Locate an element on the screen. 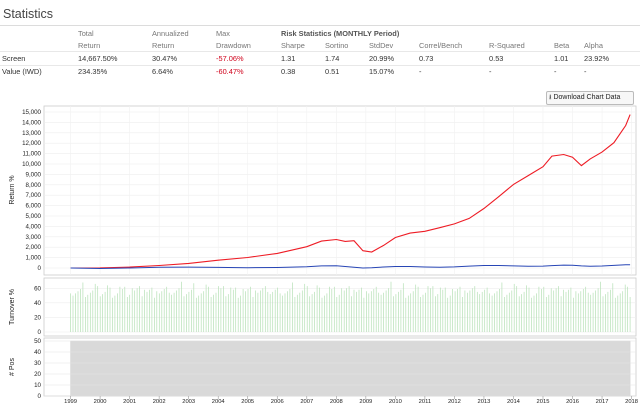 The image size is (640, 405). col-header: Beta is located at coordinates (562, 45).